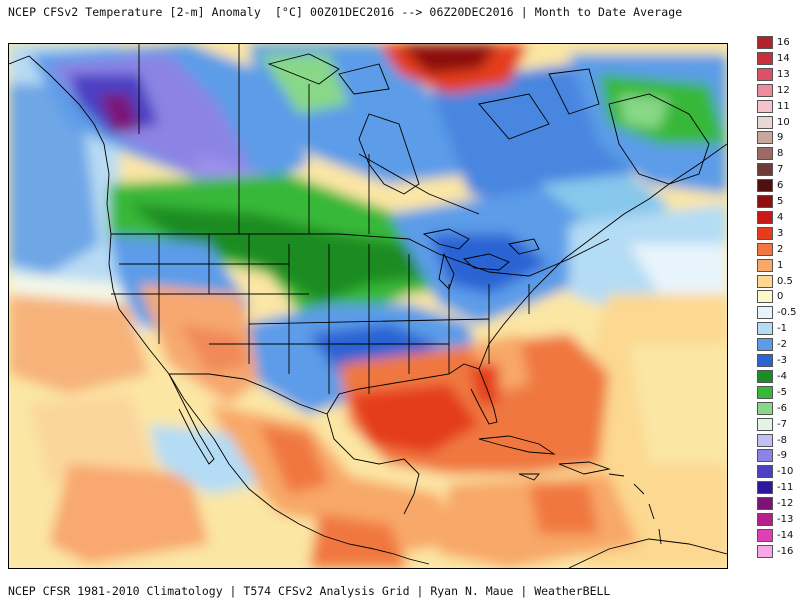 Image resolution: width=807 pixels, height=606 pixels. I want to click on legend-label: 0, so click(780, 297).